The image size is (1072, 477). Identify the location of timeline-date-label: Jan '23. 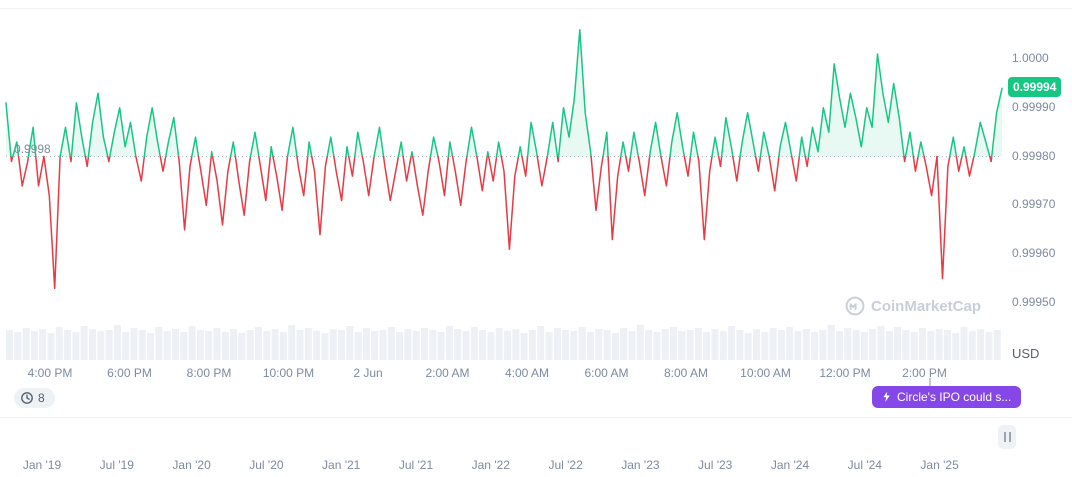
(640, 465).